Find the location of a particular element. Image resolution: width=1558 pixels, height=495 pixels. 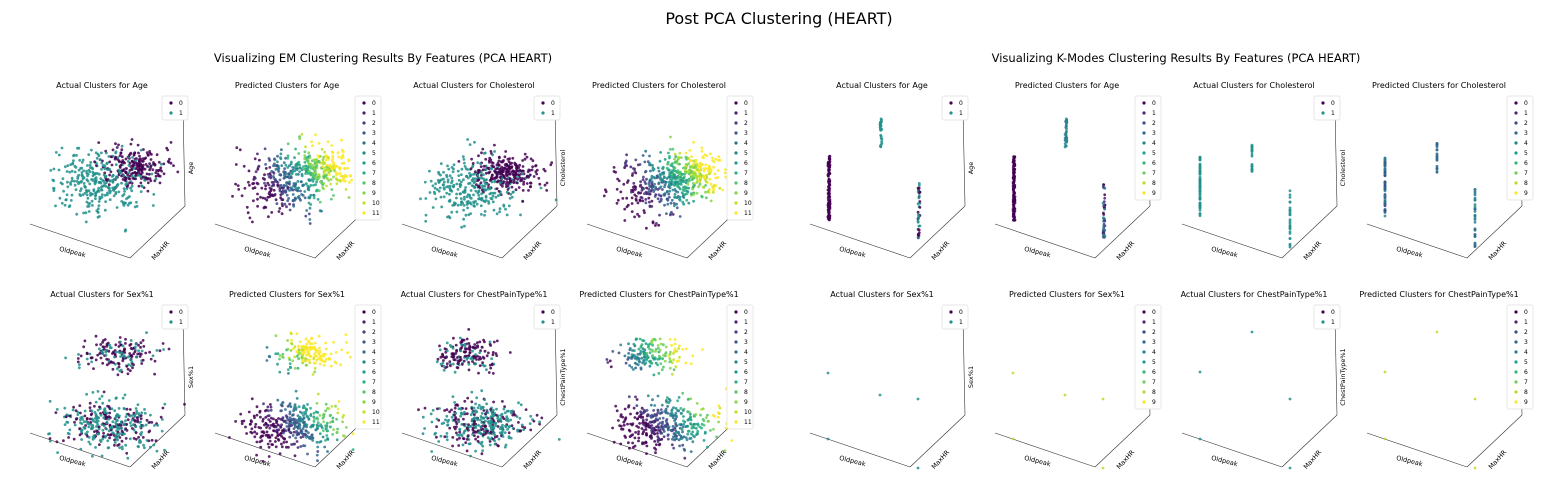

y-axis-line is located at coordinates (157, 232).